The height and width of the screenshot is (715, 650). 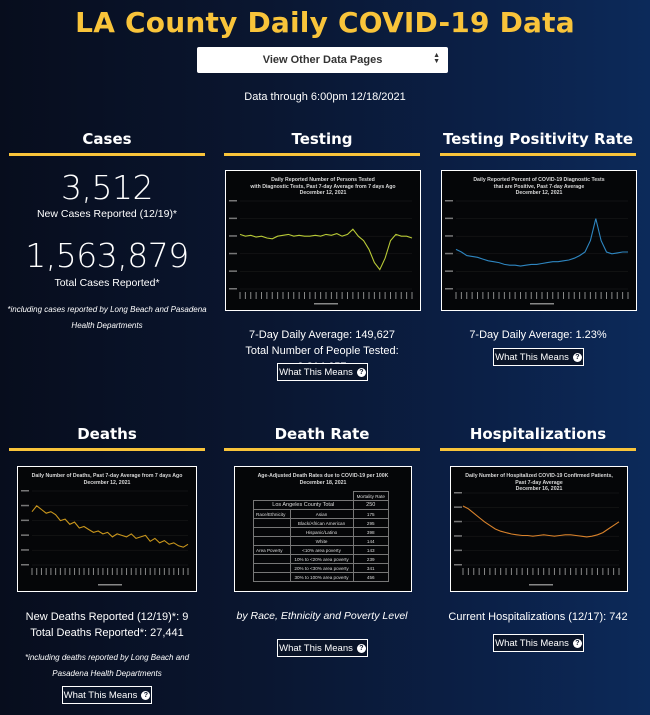 I want to click on cases-title: Cases, so click(x=107, y=139).